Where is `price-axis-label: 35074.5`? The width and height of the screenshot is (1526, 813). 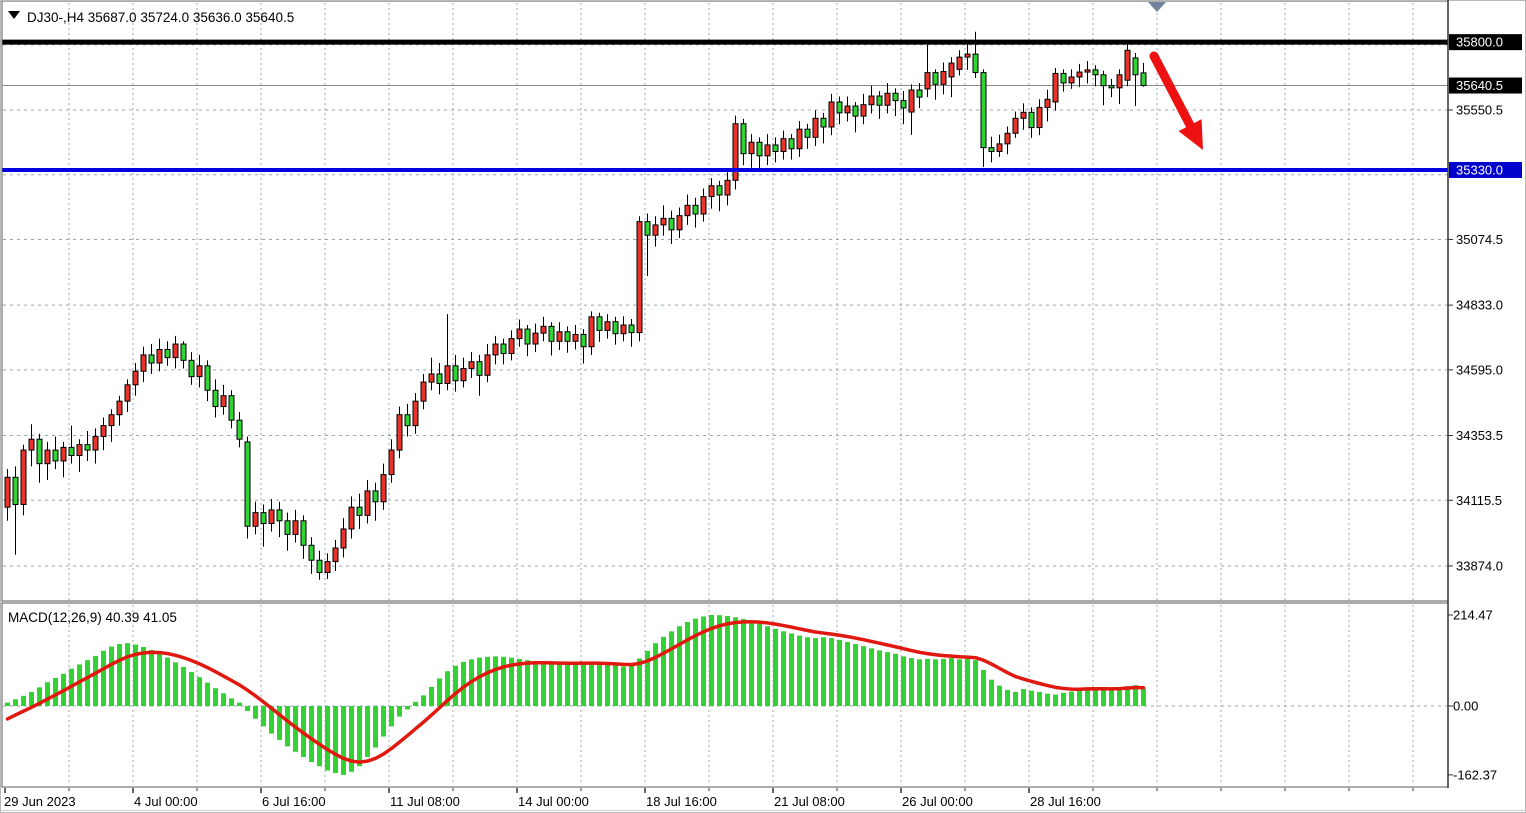
price-axis-label: 35074.5 is located at coordinates (1479, 239).